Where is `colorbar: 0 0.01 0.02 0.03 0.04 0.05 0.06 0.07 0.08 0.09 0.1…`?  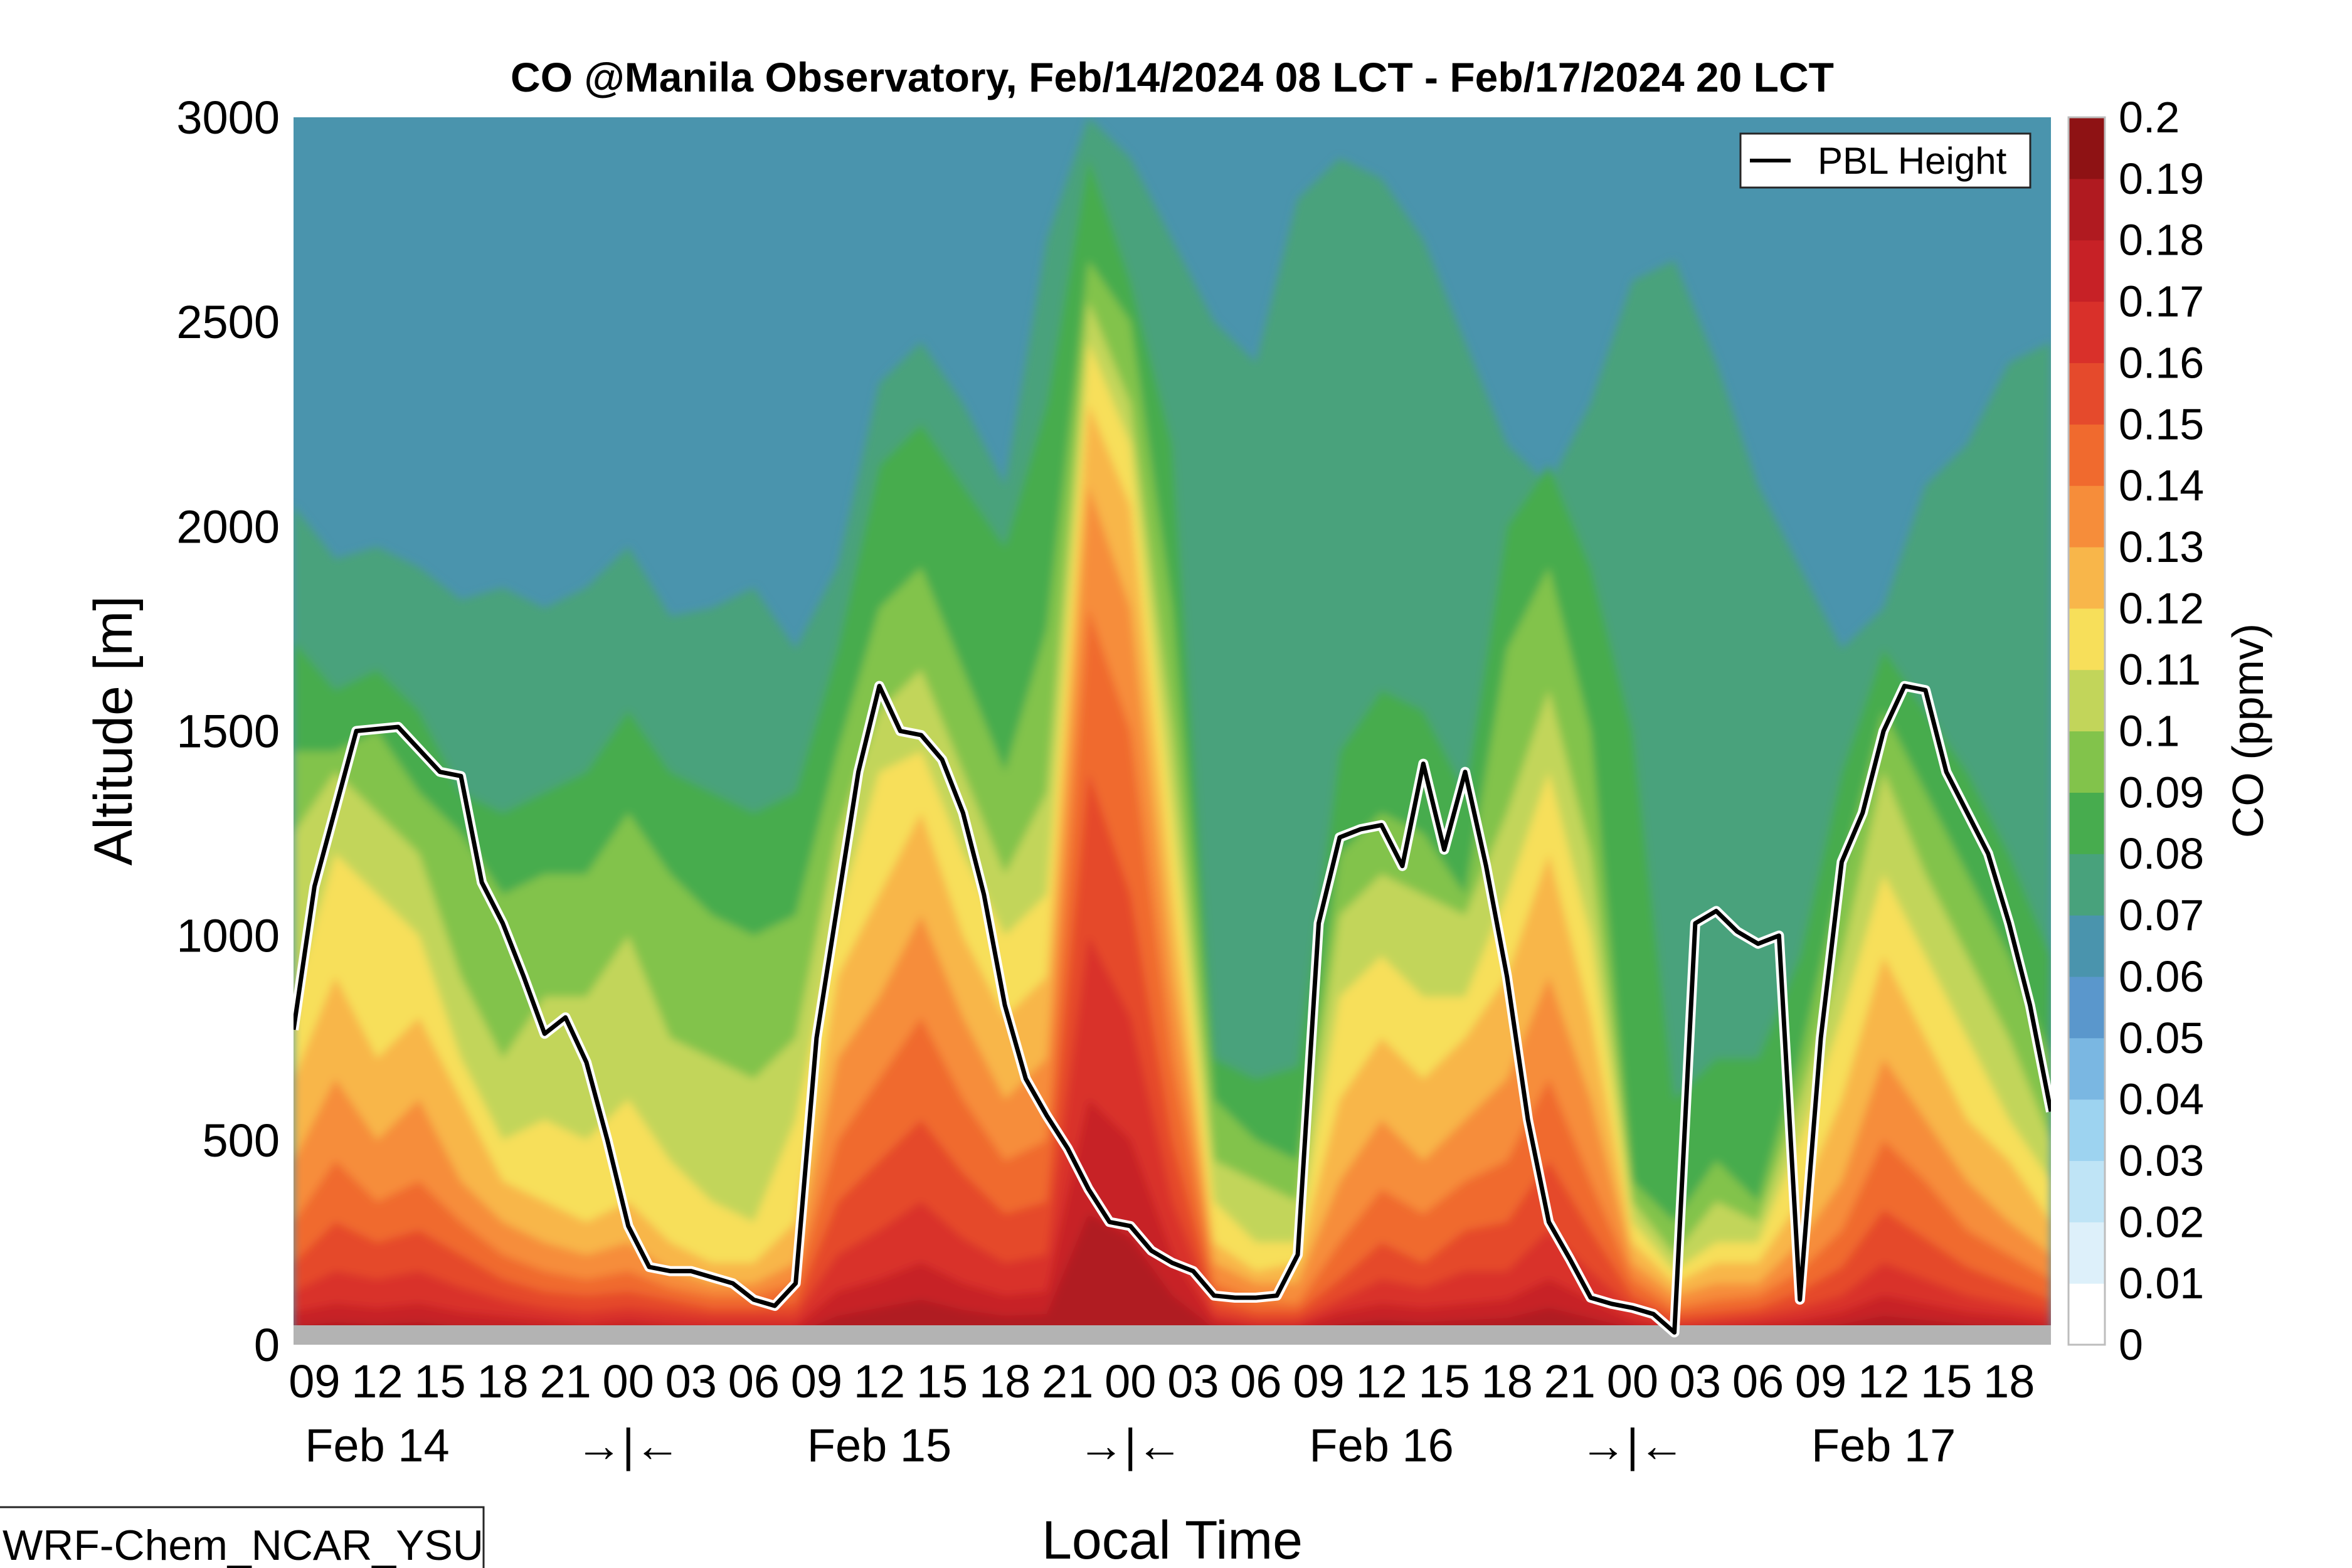
colorbar: 0 0.01 0.02 0.03 0.04 0.05 0.06 0.07 0.08 0.09 0.1… is located at coordinates (2135, 731).